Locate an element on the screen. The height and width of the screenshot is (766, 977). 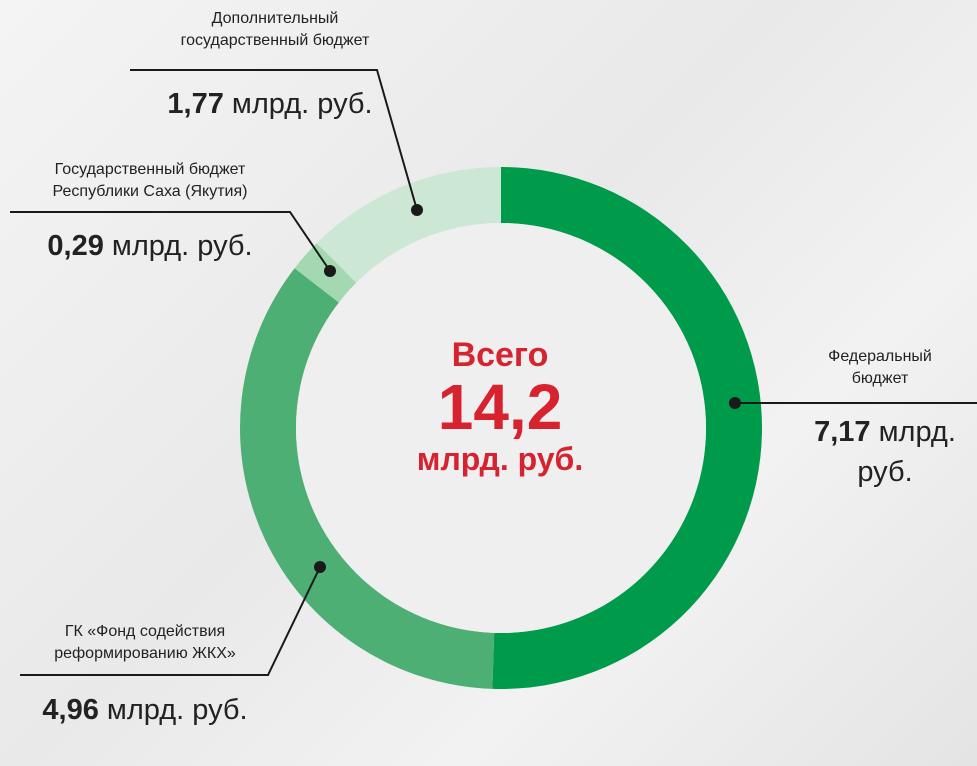
center-title: Всего is located at coordinates (500, 355).